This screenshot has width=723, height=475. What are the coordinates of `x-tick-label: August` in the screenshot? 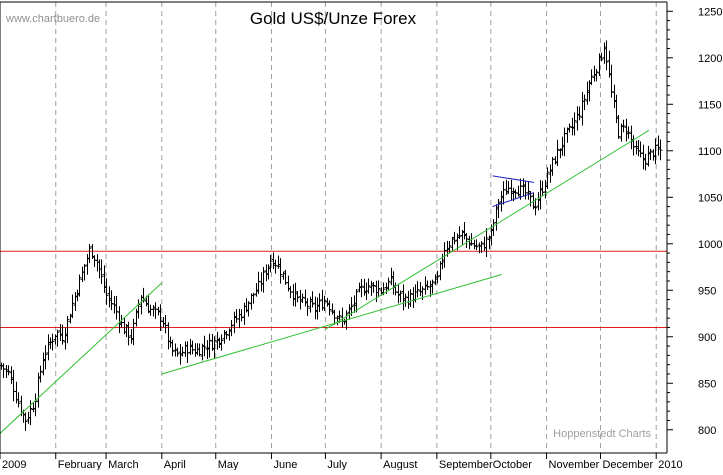 It's located at (400, 464).